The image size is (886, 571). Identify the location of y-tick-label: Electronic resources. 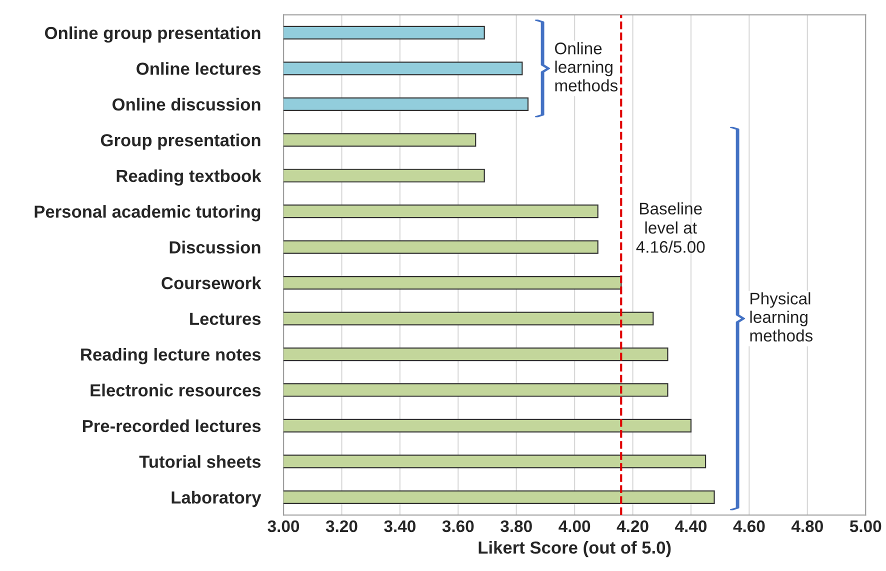
(175, 390).